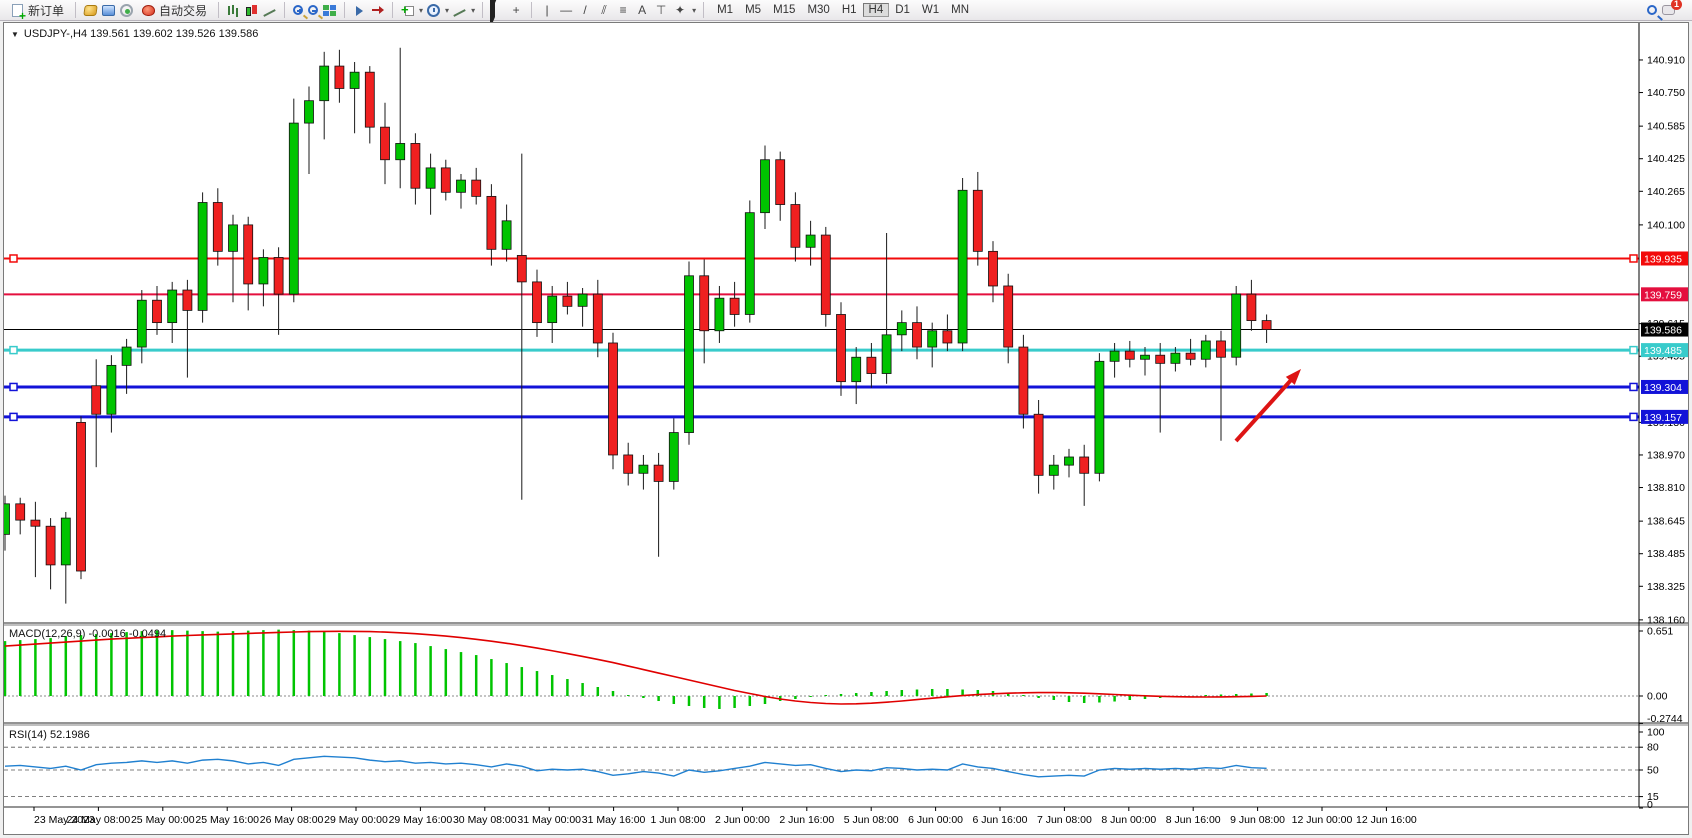 This screenshot has width=1692, height=838. What do you see at coordinates (818, 10) in the screenshot?
I see `timeframe-button-m30: M30` at bounding box center [818, 10].